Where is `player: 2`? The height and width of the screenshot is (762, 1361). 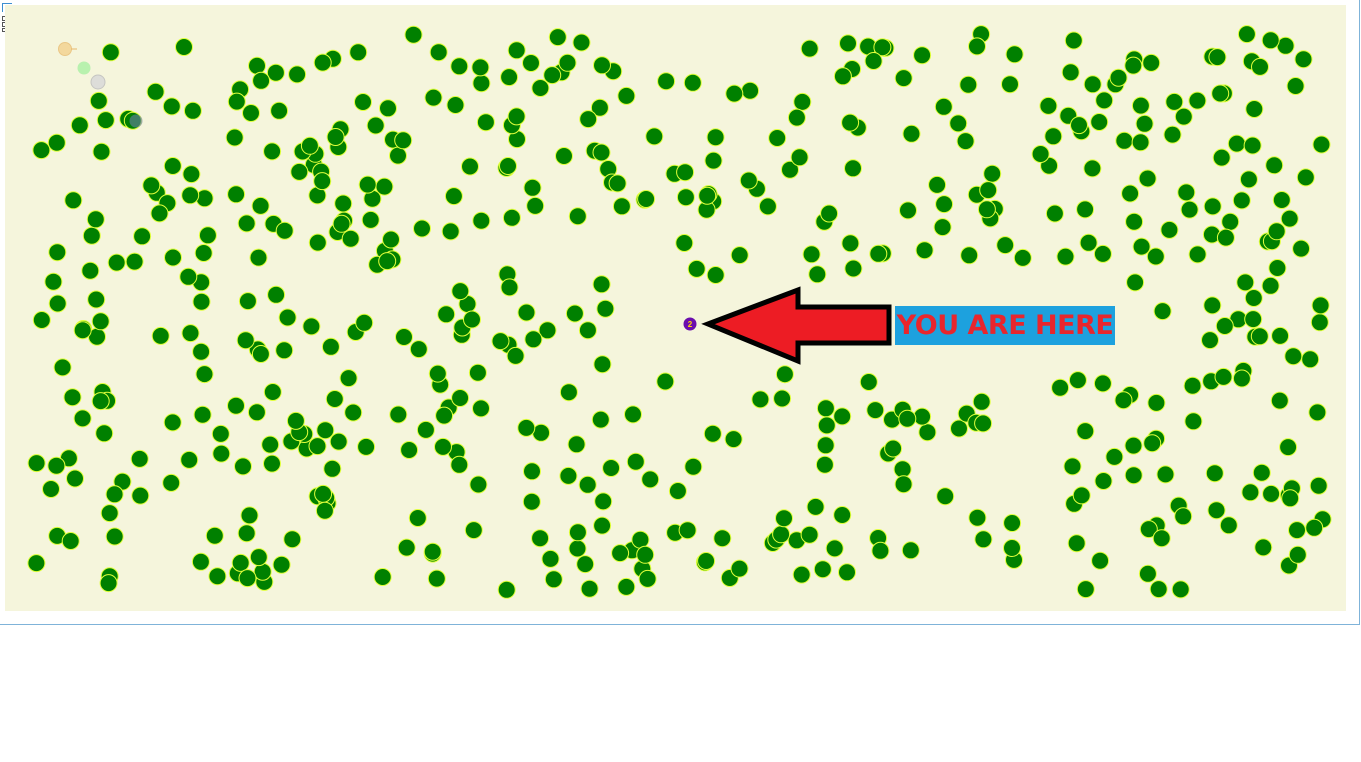
player: 2 is located at coordinates (690, 324).